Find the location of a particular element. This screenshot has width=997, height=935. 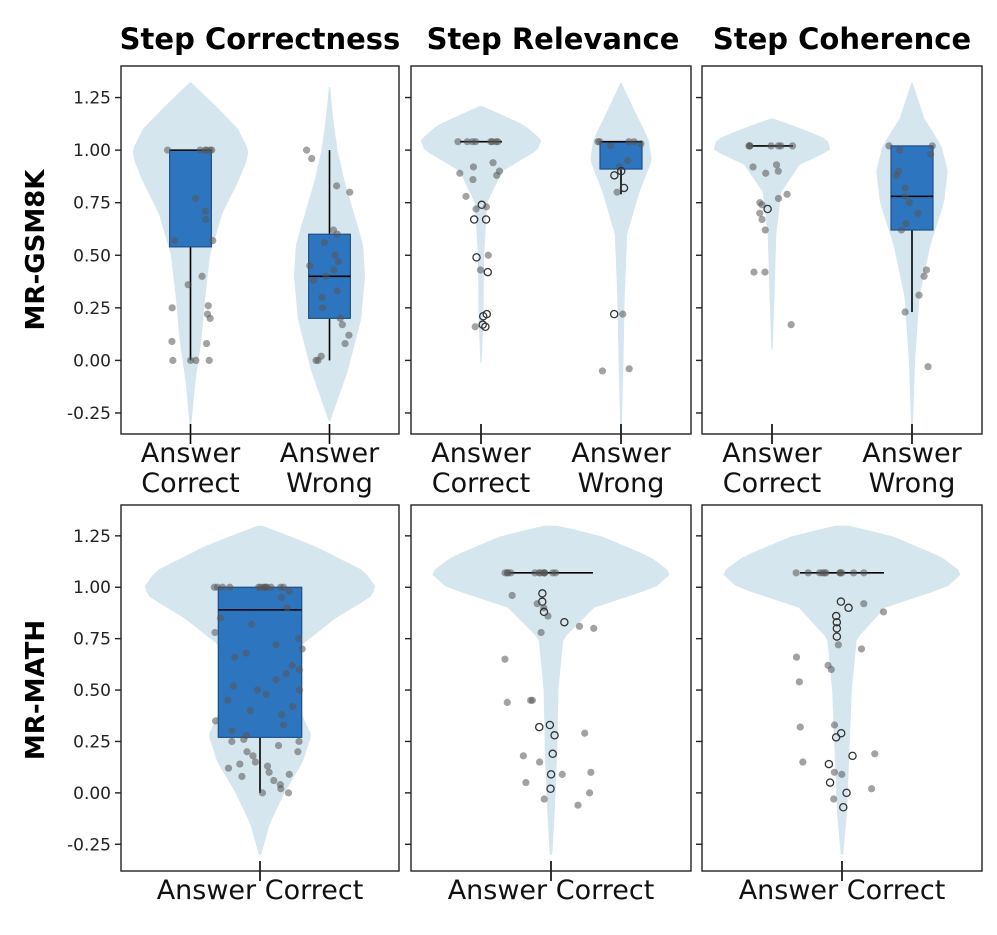

row-label-mr-math: MR-MATH is located at coordinates (36, 690).